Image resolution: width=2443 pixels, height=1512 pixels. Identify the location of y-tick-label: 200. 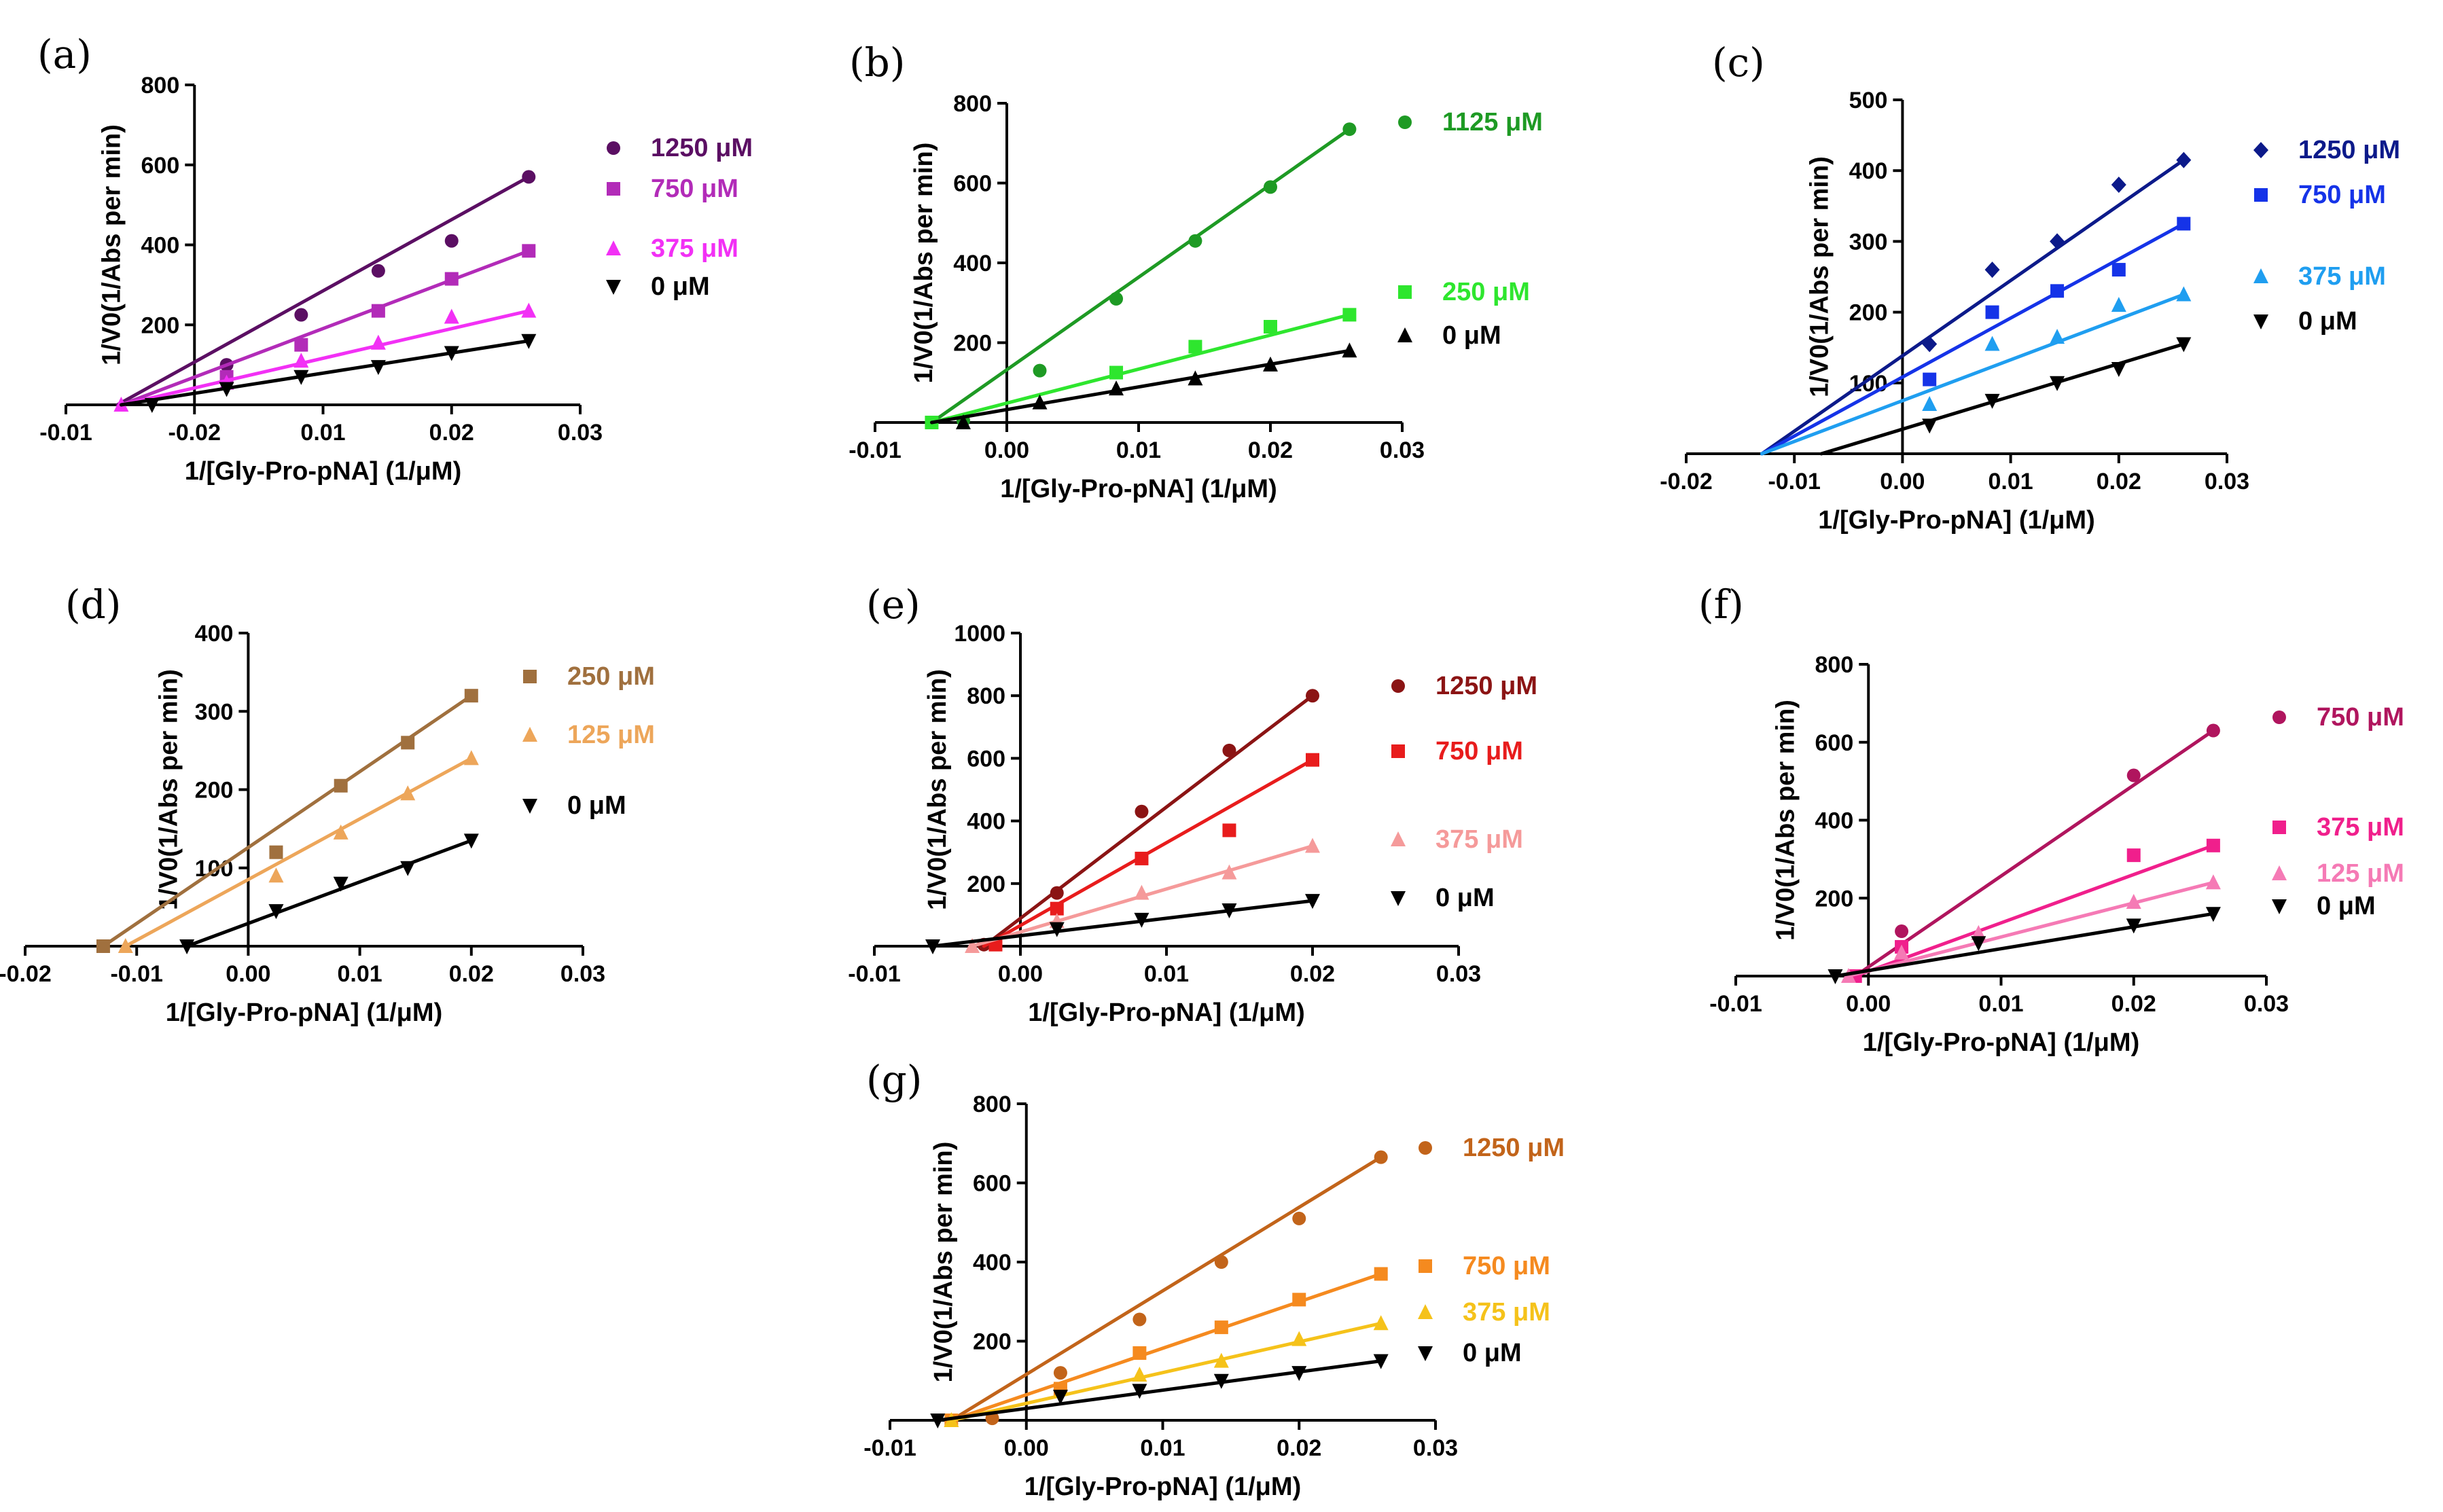
(160, 325).